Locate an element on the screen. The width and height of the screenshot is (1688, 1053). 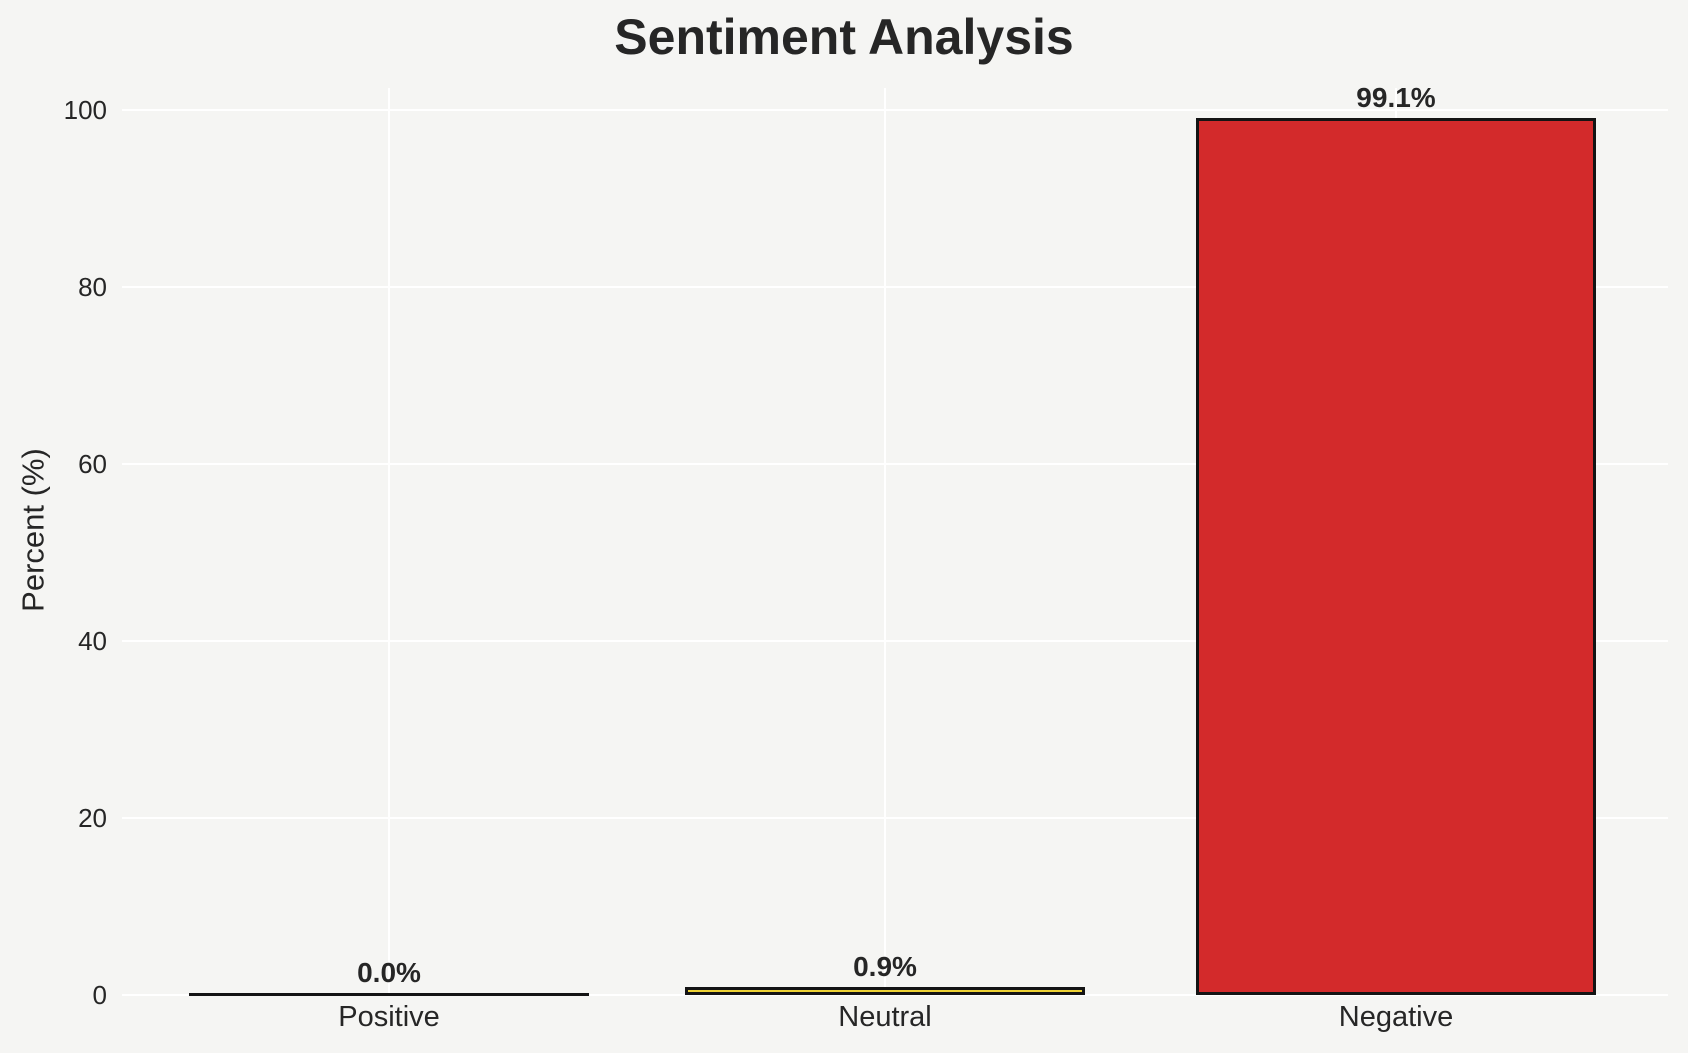
y-tick-label: 100 is located at coordinates (85, 110).